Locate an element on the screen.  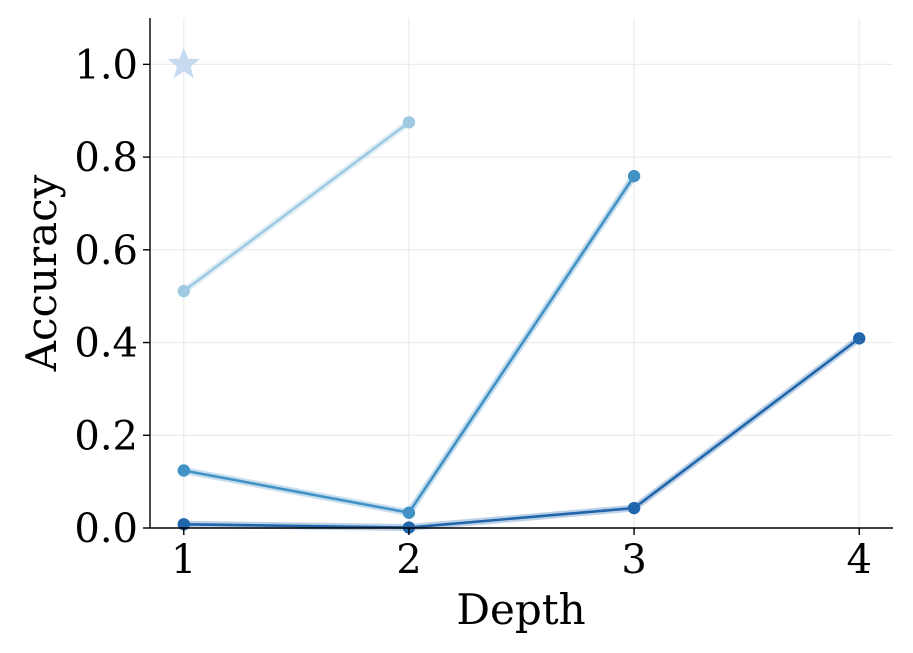
x-axis-title: Depth is located at coordinates (520, 609).